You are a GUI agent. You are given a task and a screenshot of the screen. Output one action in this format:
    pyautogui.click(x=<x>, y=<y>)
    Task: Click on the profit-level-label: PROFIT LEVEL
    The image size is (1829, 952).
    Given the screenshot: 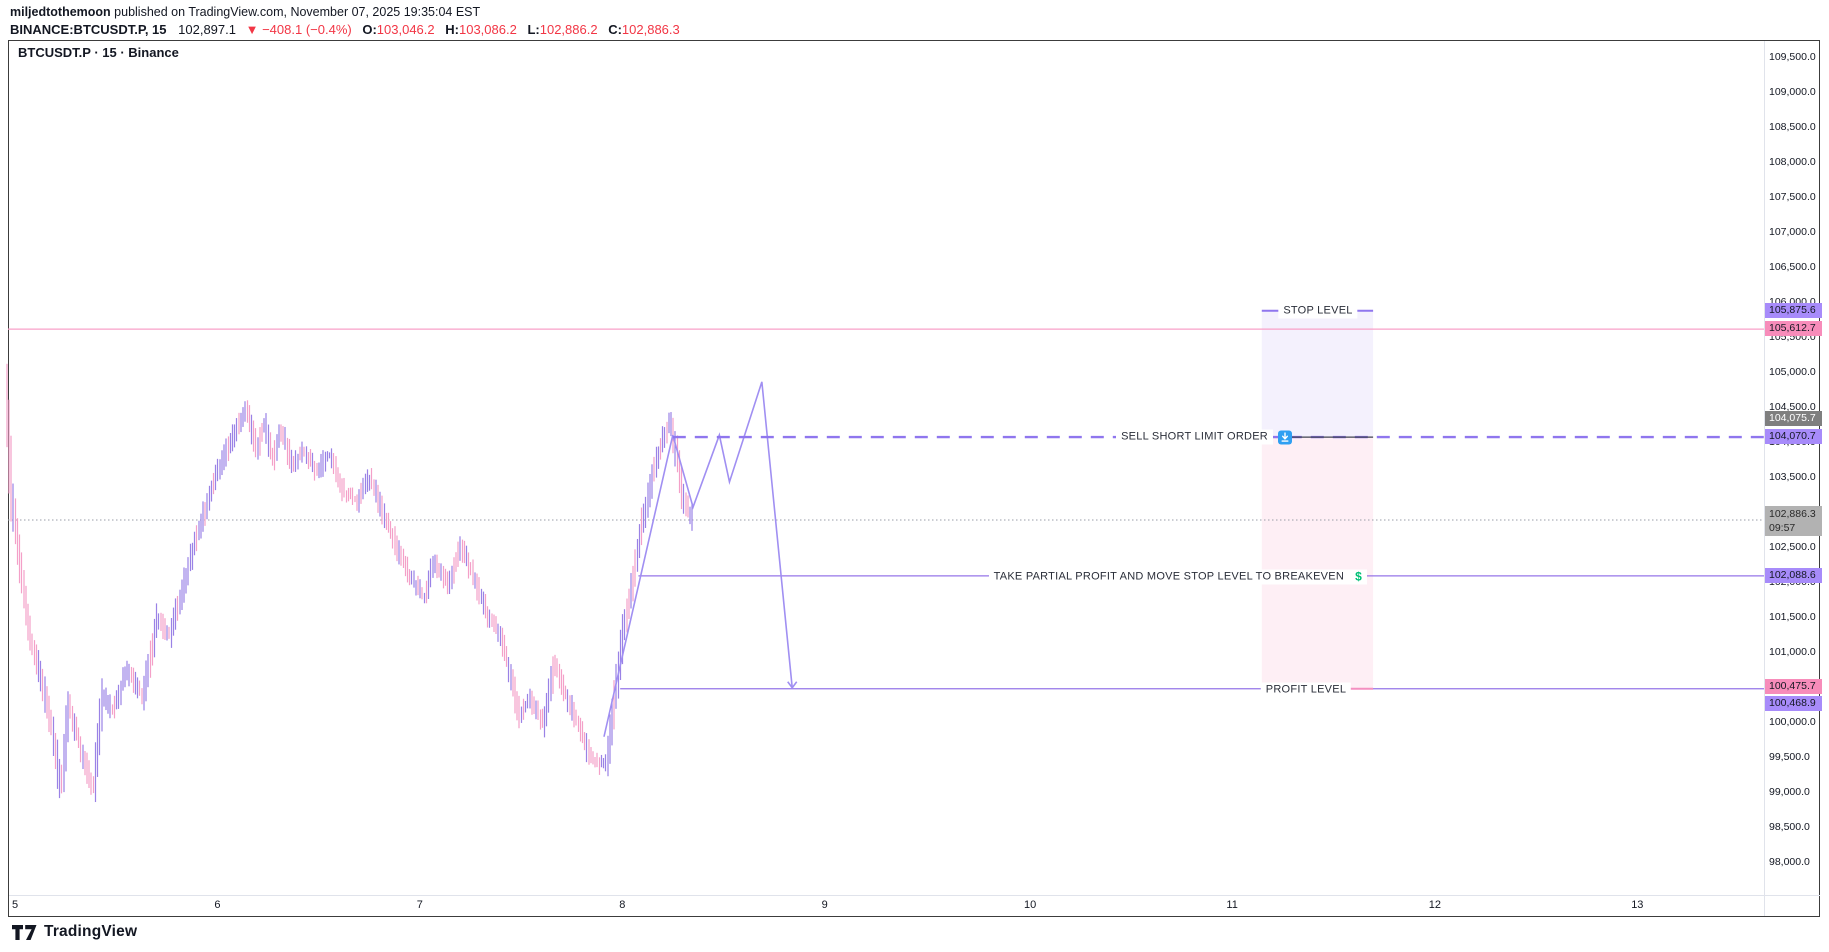 What is the action you would take?
    pyautogui.click(x=1306, y=690)
    